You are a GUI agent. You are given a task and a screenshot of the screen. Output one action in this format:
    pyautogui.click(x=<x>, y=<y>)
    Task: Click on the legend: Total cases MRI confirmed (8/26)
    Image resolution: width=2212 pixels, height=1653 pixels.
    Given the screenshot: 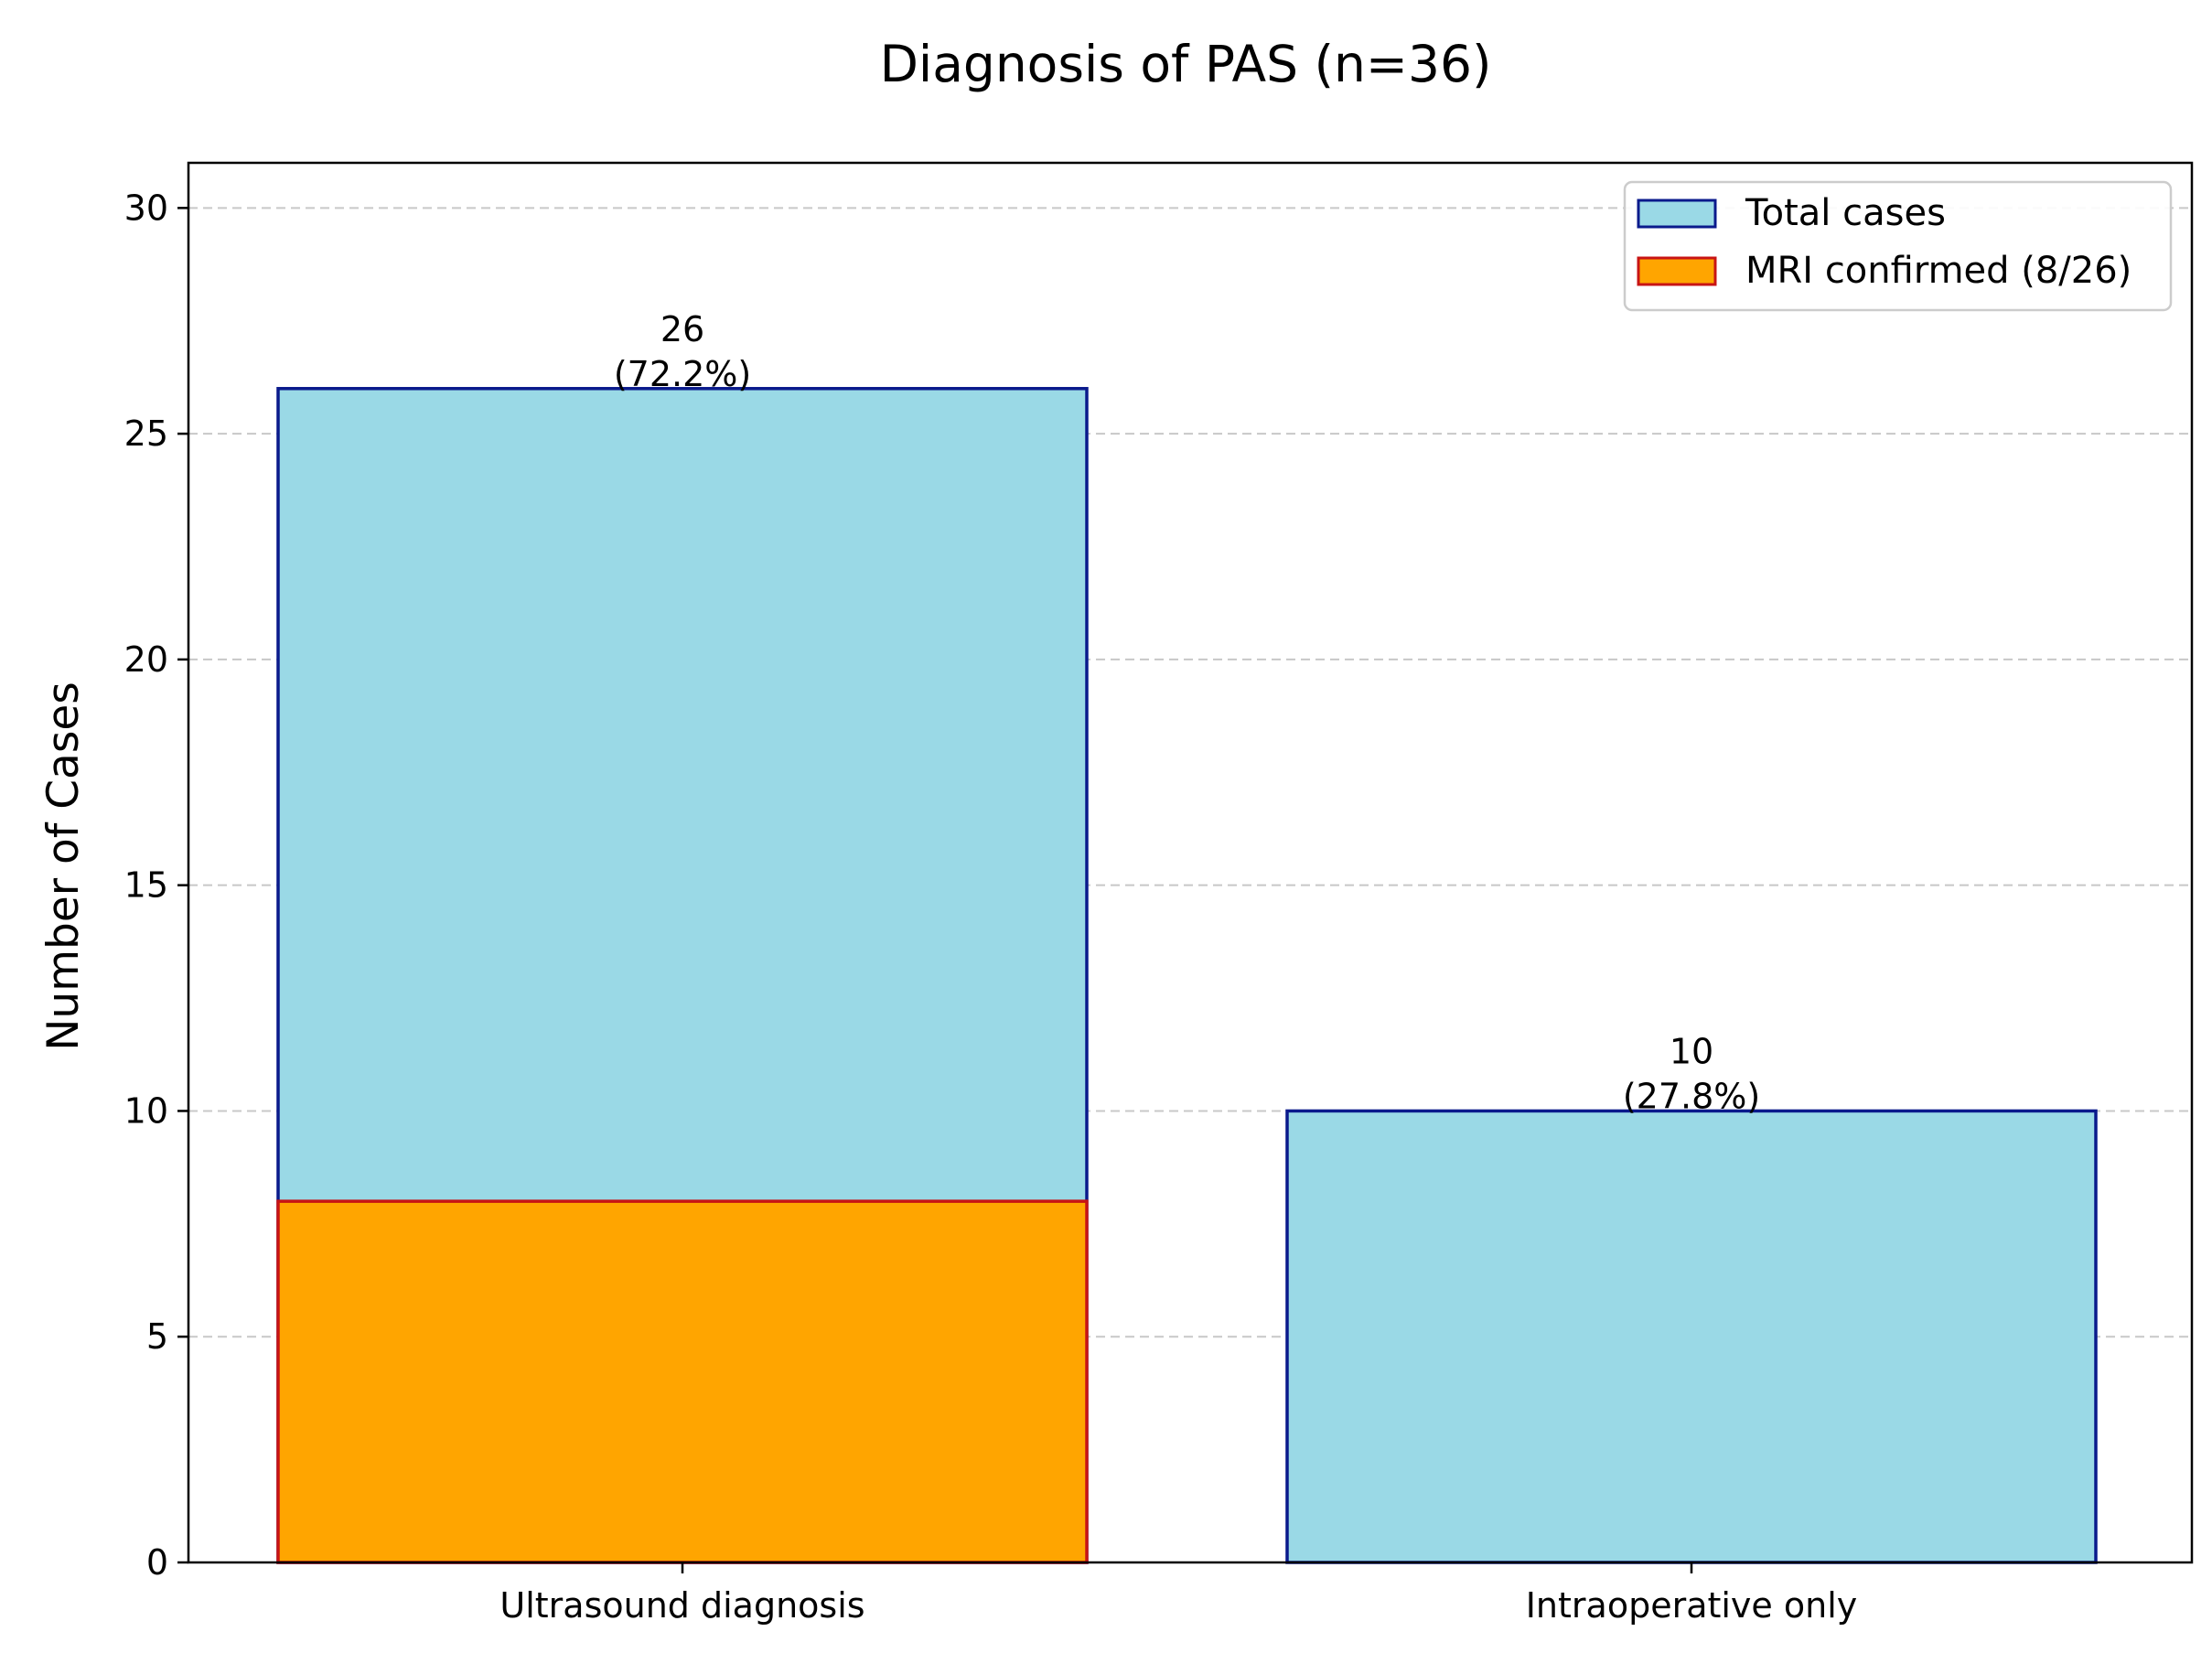 What is the action you would take?
    pyautogui.click(x=1898, y=246)
    